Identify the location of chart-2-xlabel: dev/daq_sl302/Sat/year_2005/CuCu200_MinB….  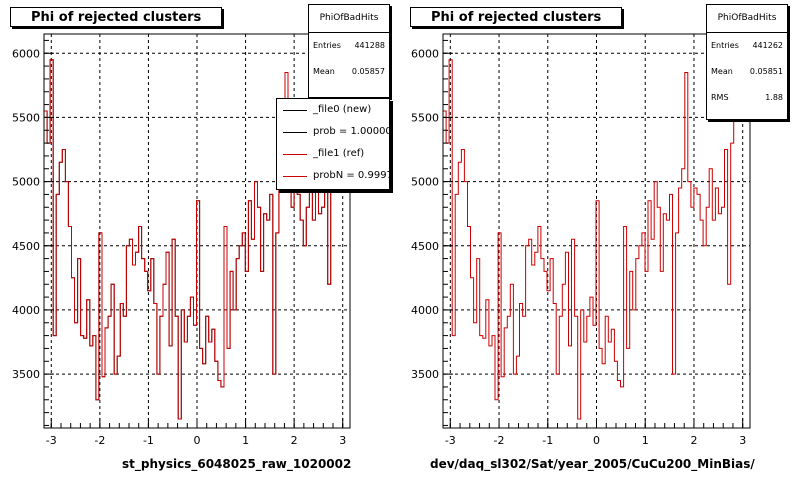
(592, 464).